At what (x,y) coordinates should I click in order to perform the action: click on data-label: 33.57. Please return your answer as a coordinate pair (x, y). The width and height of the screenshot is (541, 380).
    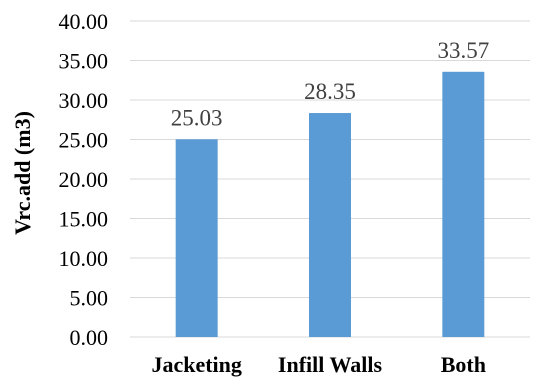
    Looking at the image, I should click on (463, 50).